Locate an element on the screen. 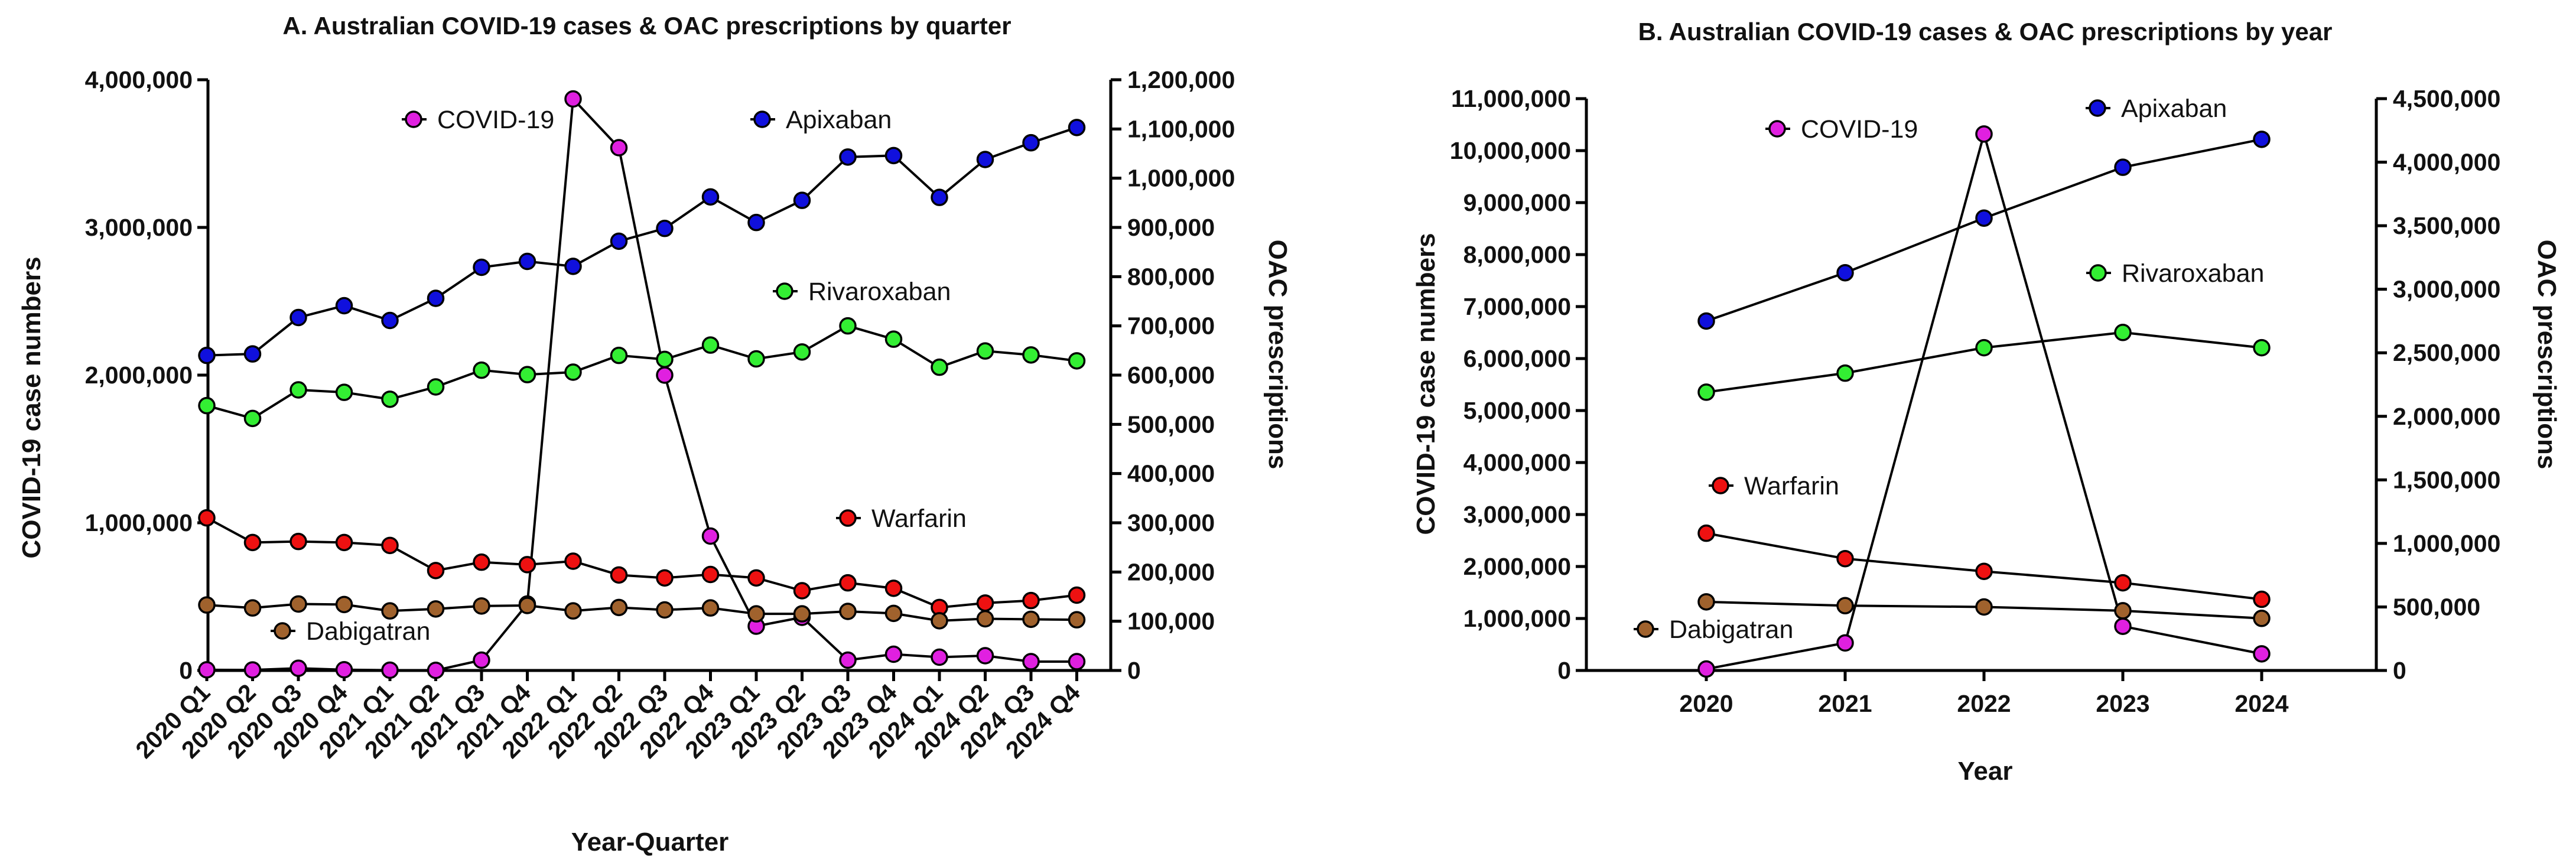 The height and width of the screenshot is (866, 2576). right-tick-label: 2,000,000 is located at coordinates (2446, 416).